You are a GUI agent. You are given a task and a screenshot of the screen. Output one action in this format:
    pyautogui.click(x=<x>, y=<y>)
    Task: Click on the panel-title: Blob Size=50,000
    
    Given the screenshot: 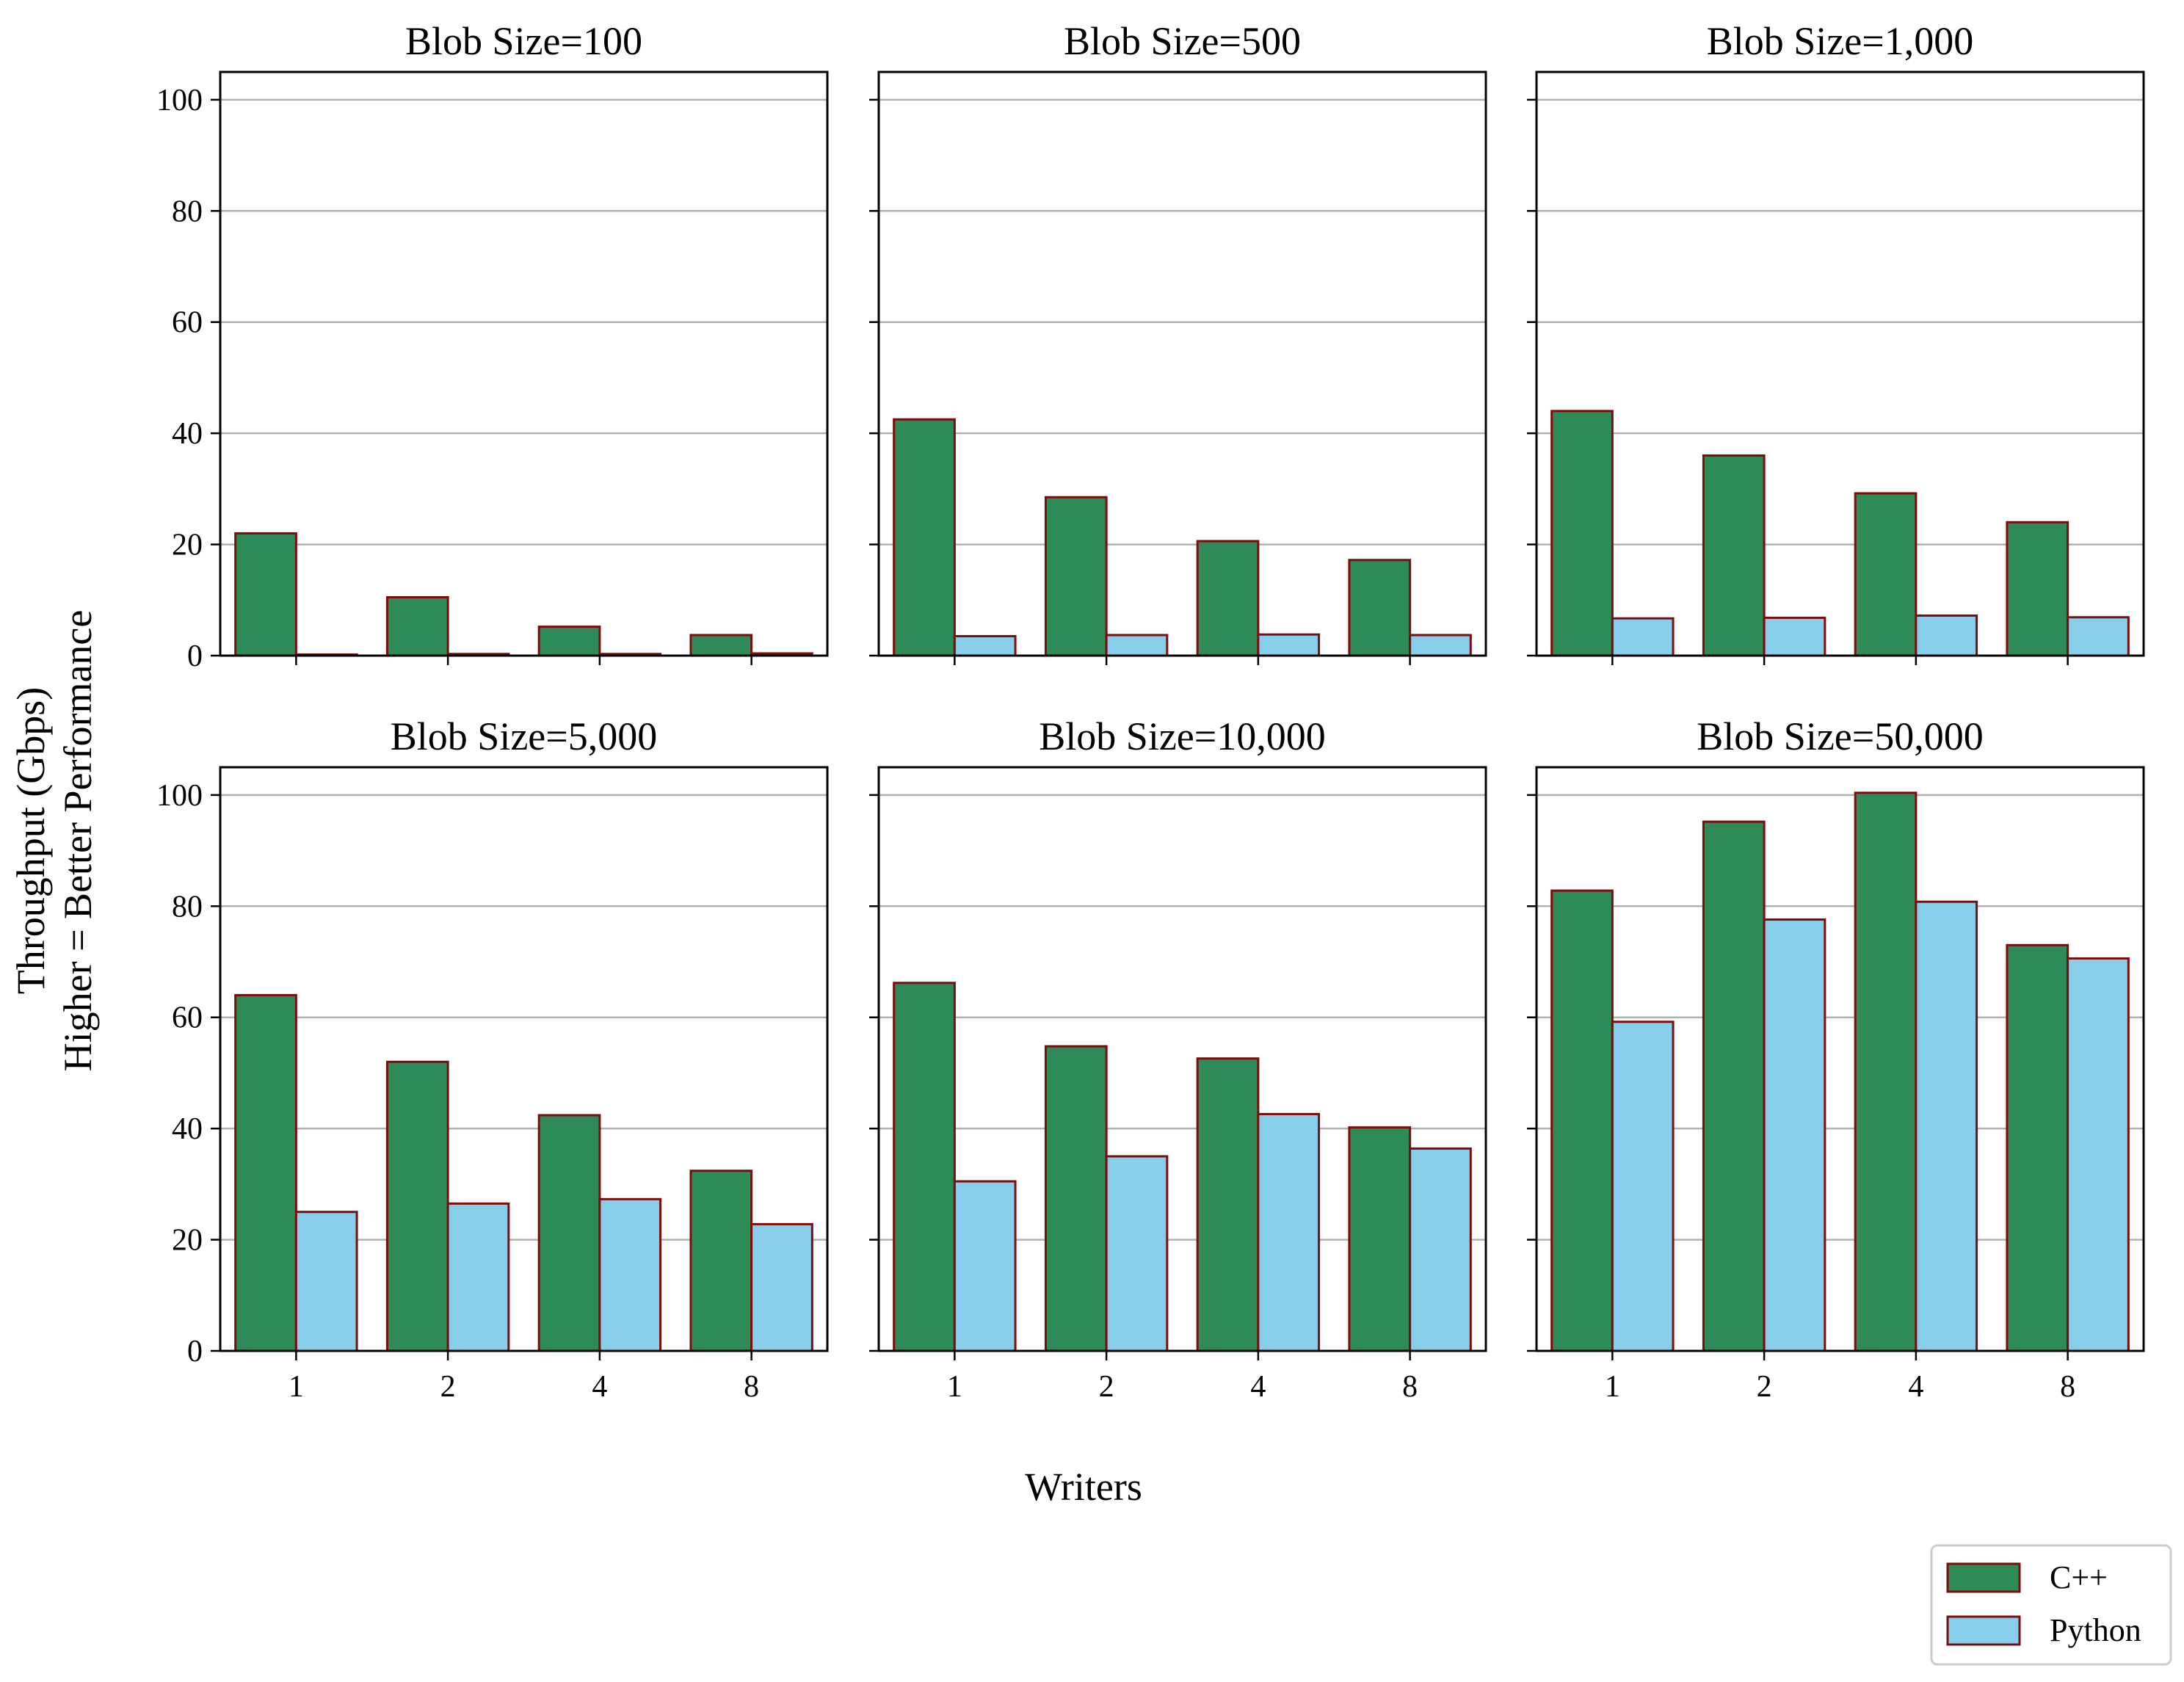 What is the action you would take?
    pyautogui.click(x=1840, y=736)
    